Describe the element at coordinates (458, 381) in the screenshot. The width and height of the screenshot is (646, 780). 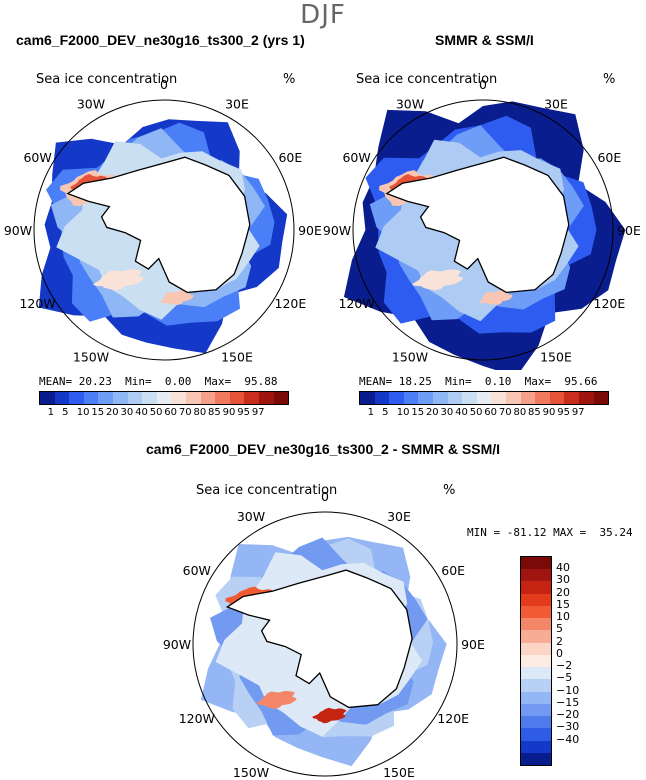
I see `panel2-min-label: Min=` at that location.